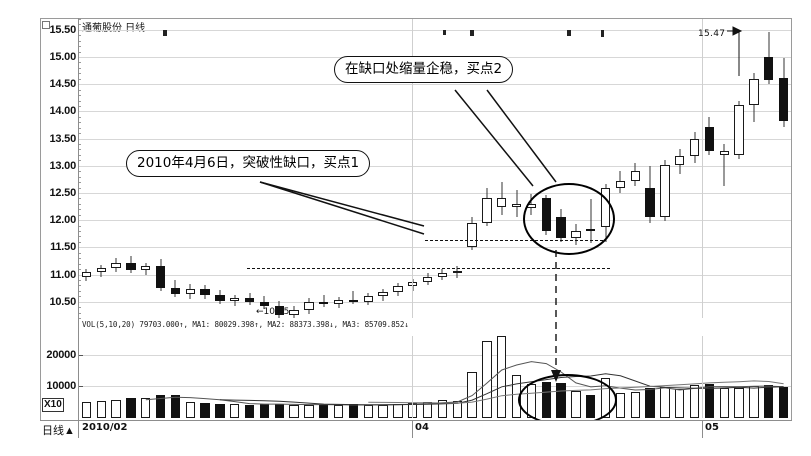  What do you see at coordinates (273, 312) in the screenshot?
I see `low-price-tag: ←10.05` at bounding box center [273, 312].